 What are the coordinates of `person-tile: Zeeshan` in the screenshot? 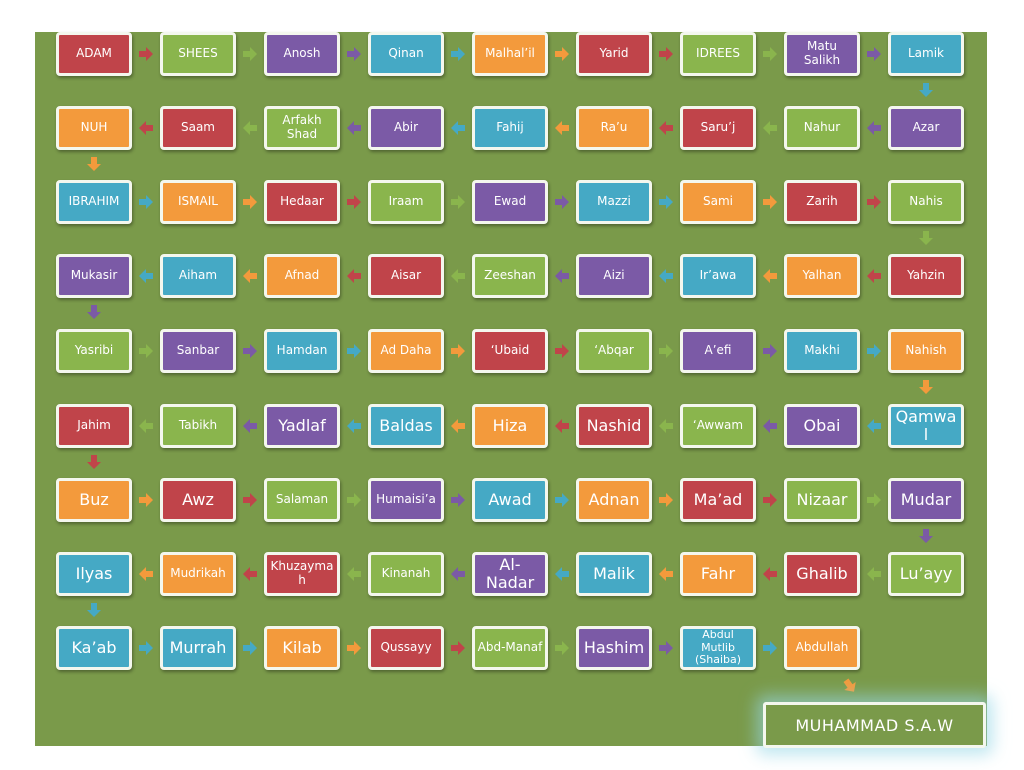 It's located at (510, 276).